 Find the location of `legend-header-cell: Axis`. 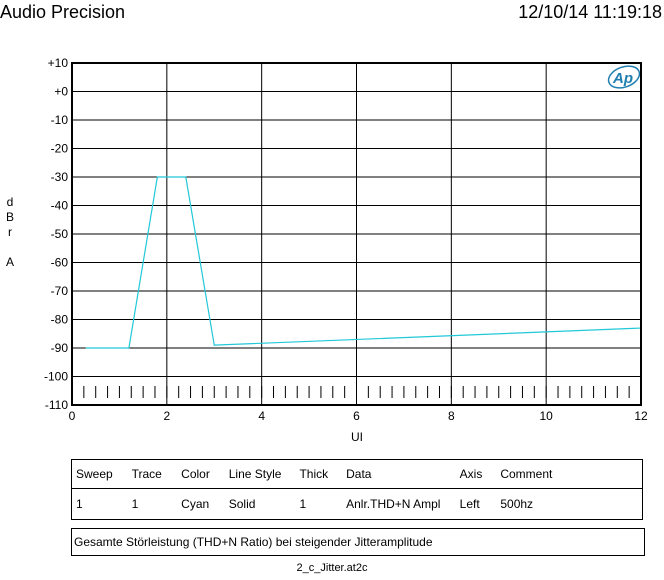

legend-header-cell: Axis is located at coordinates (471, 474).